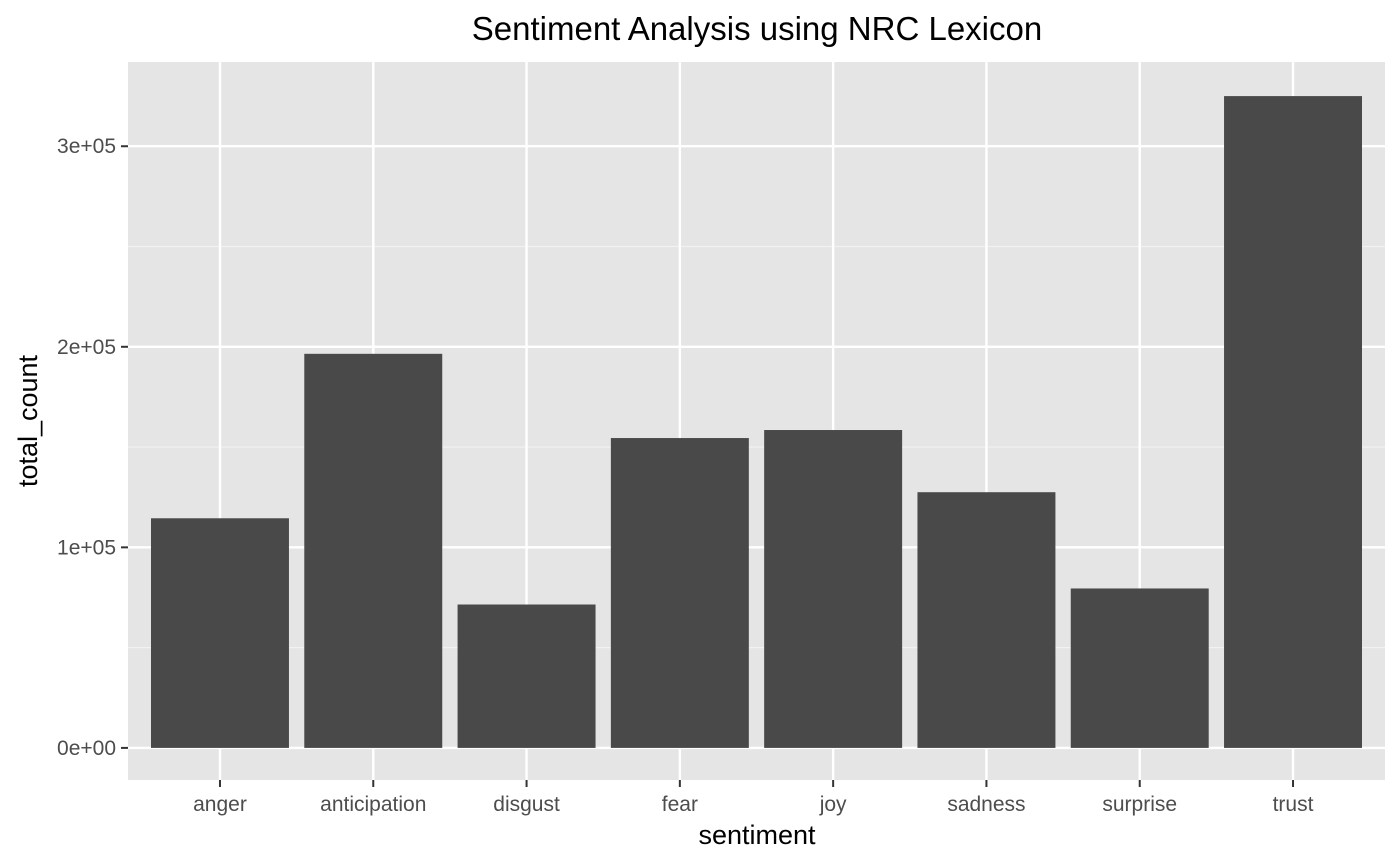  Describe the element at coordinates (1139, 668) in the screenshot. I see `bar-surprise` at that location.